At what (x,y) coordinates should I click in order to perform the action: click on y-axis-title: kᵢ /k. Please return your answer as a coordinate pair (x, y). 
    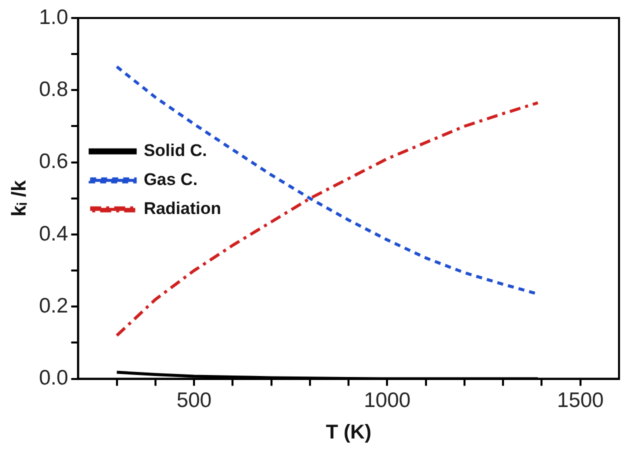
    Looking at the image, I should click on (19, 197).